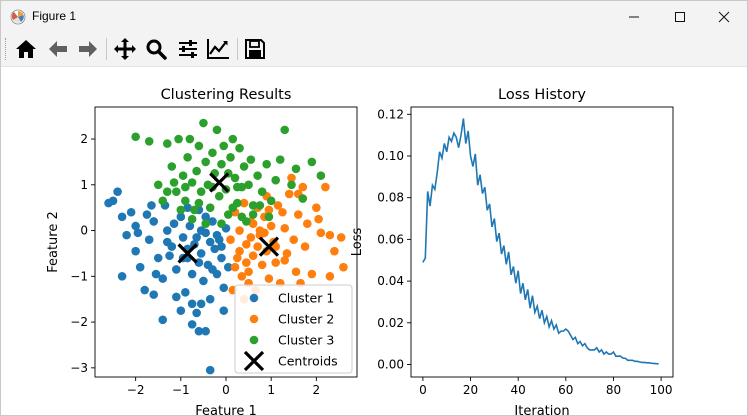  I want to click on loss-ytick-label: 0.02, so click(390, 323).